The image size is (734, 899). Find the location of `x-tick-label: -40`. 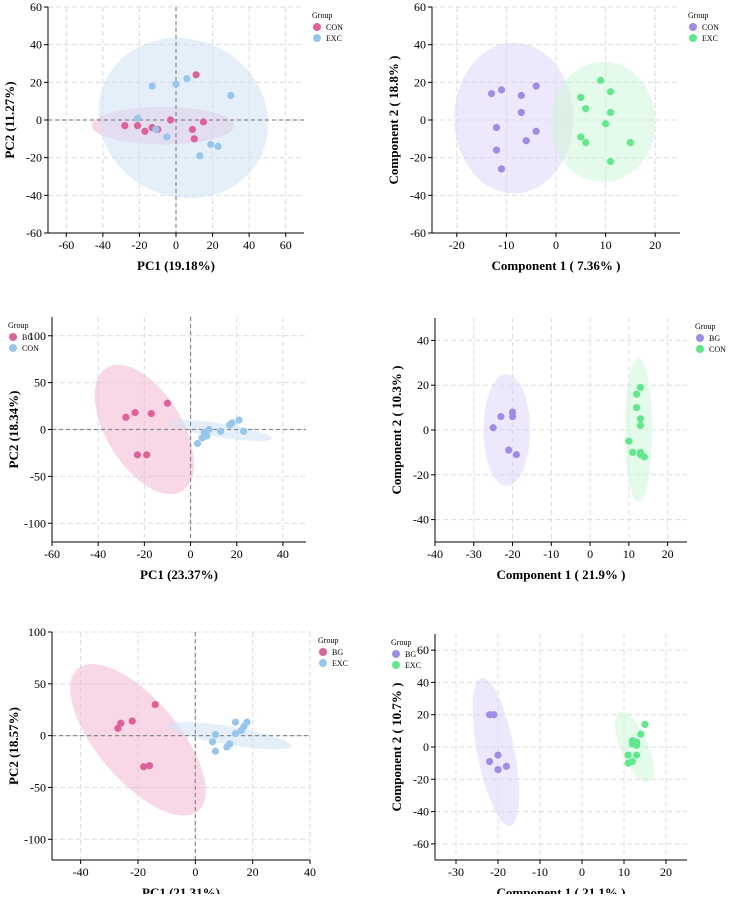

x-tick-label: -40 is located at coordinates (81, 872).